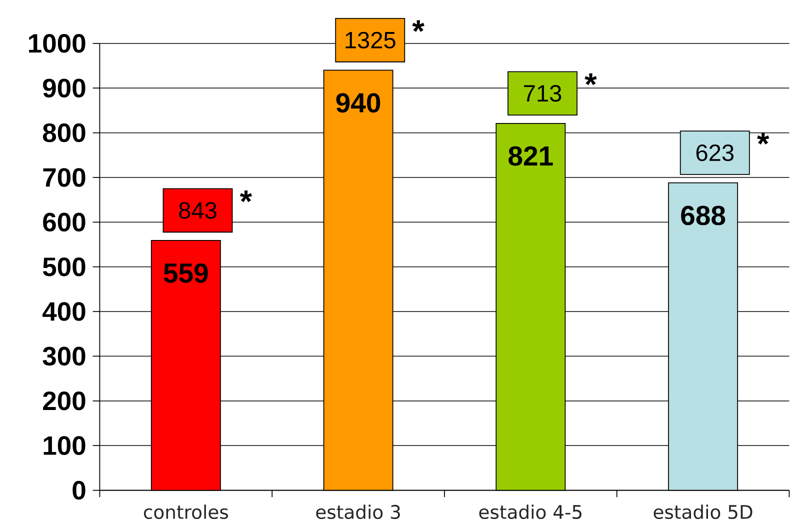 This screenshot has height=529, width=807. What do you see at coordinates (64, 133) in the screenshot?
I see `y-tick-label: 800` at bounding box center [64, 133].